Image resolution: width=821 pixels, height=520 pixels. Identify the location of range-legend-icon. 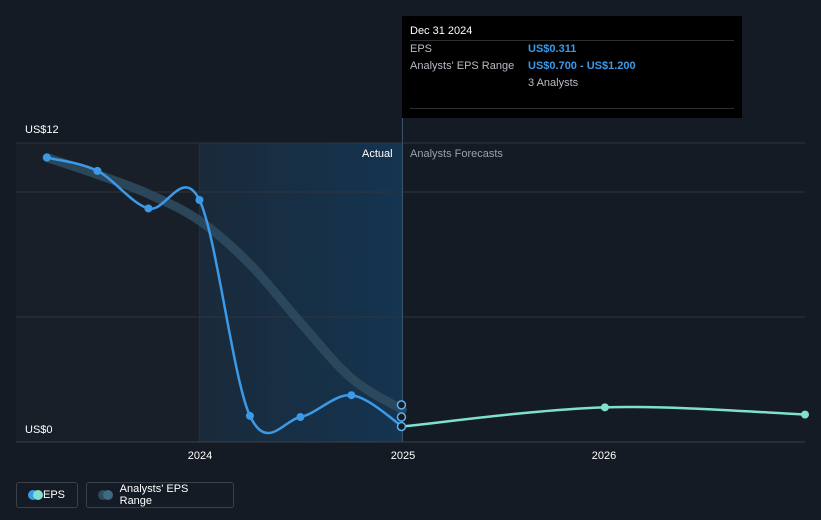
(105, 495).